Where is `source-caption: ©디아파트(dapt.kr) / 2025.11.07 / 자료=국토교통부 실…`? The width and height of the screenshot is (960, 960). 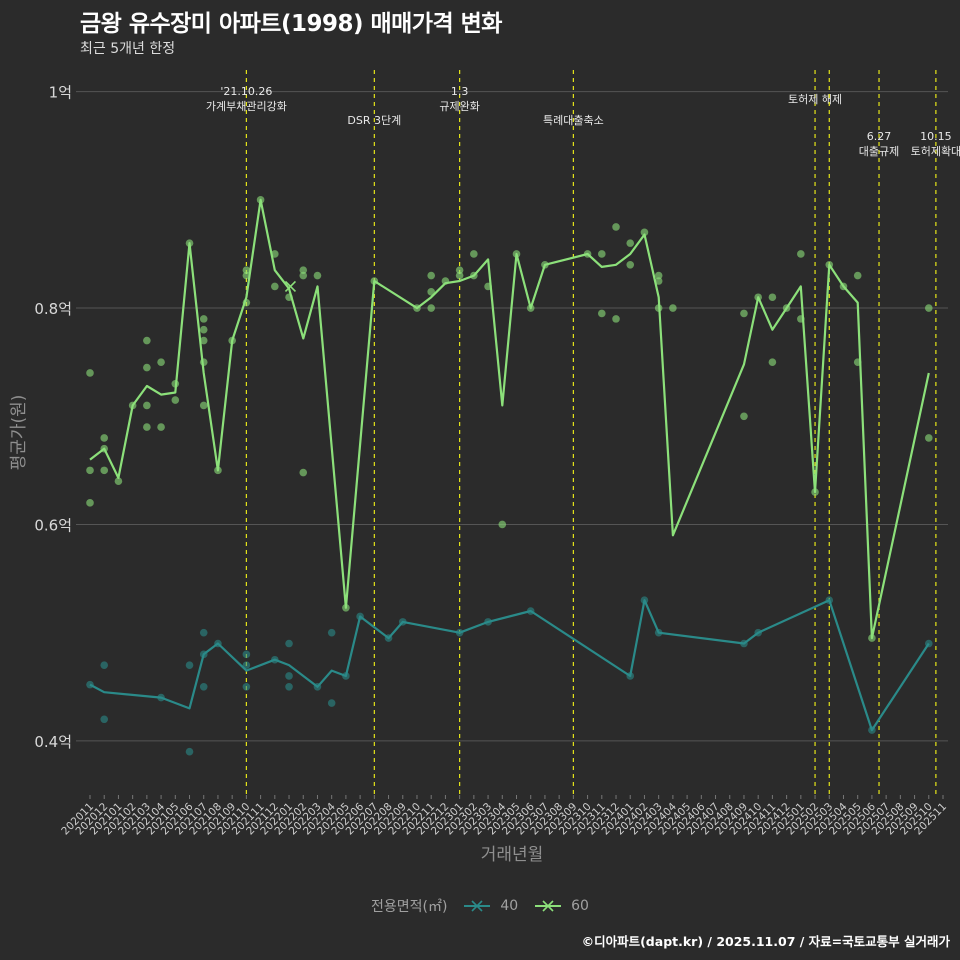 source-caption: ©디아파트(dapt.kr) / 2025.11.07 / 자료=국토교통부 실… is located at coordinates (765, 941).